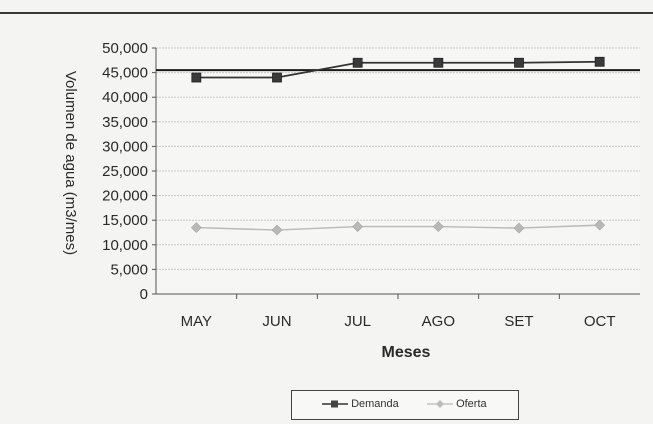 Image resolution: width=653 pixels, height=424 pixels. I want to click on legend-demanda-swatch-icon, so click(335, 404).